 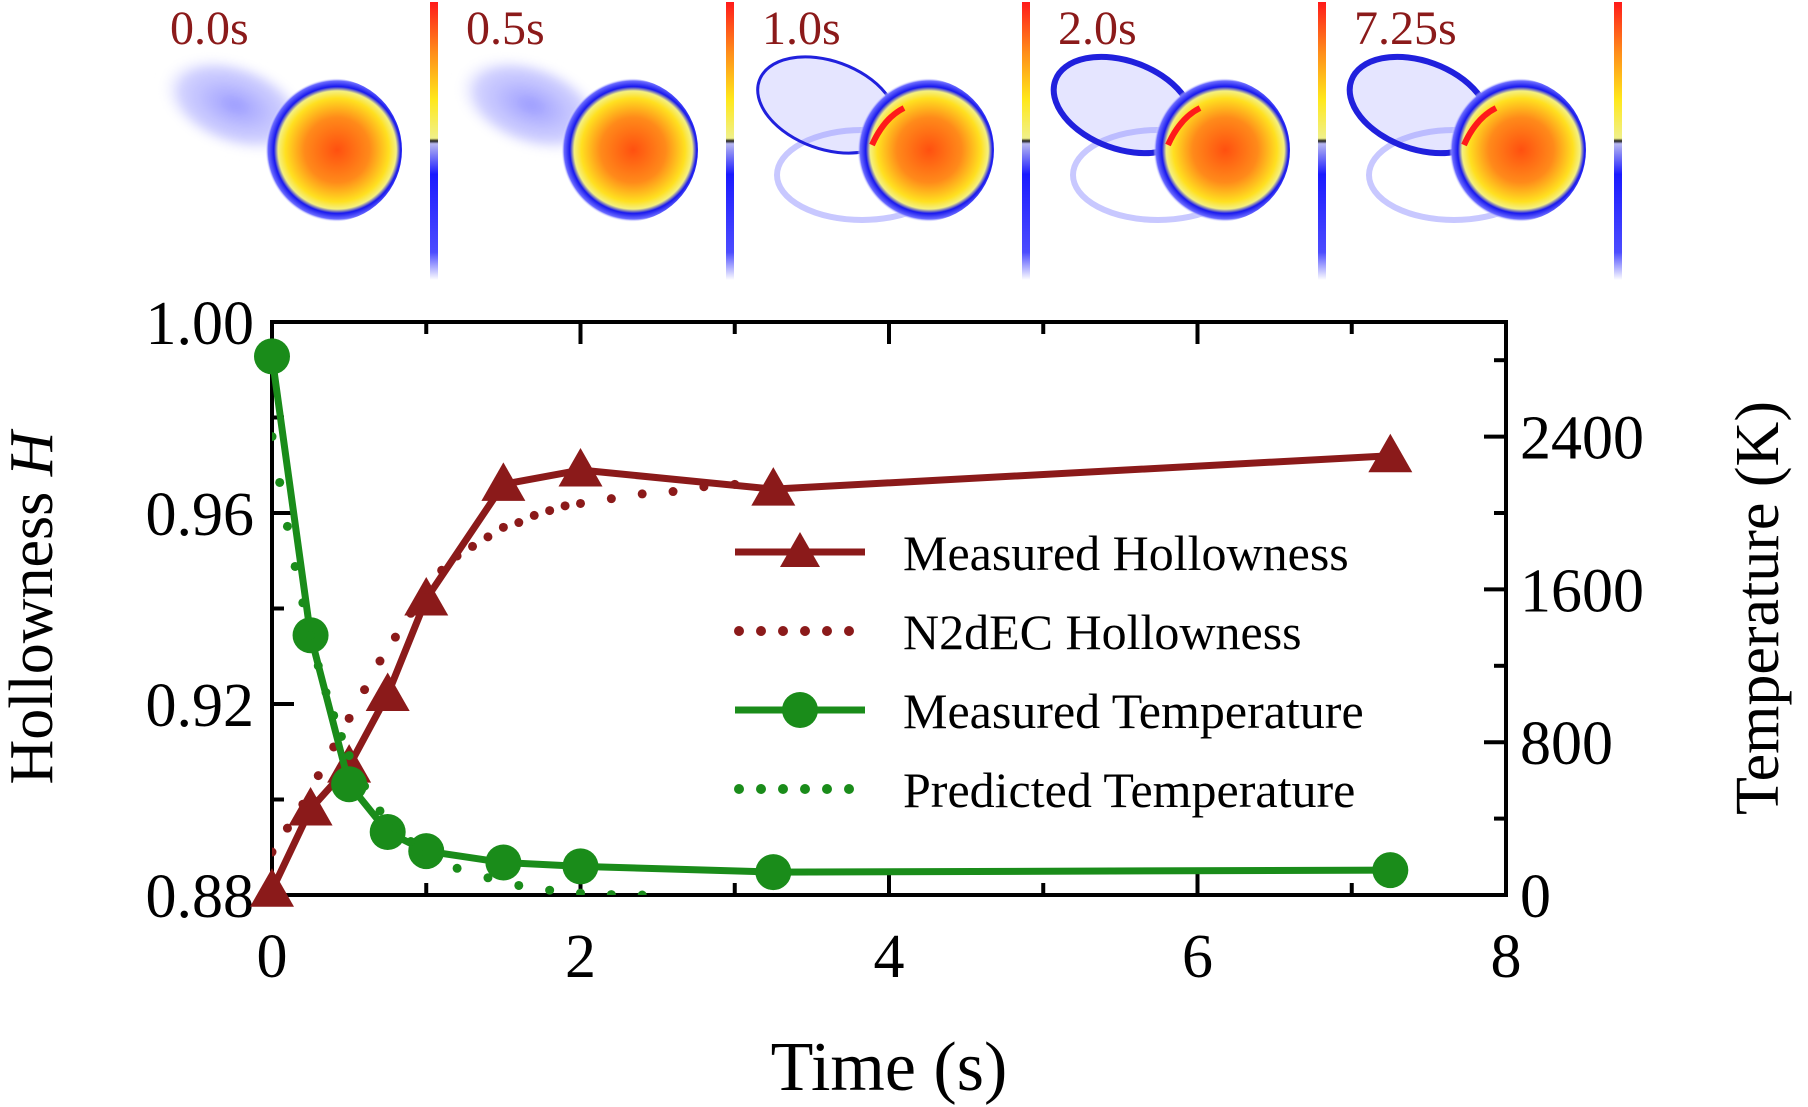 I want to click on image-panel: 0.5s, so click(x=594, y=141).